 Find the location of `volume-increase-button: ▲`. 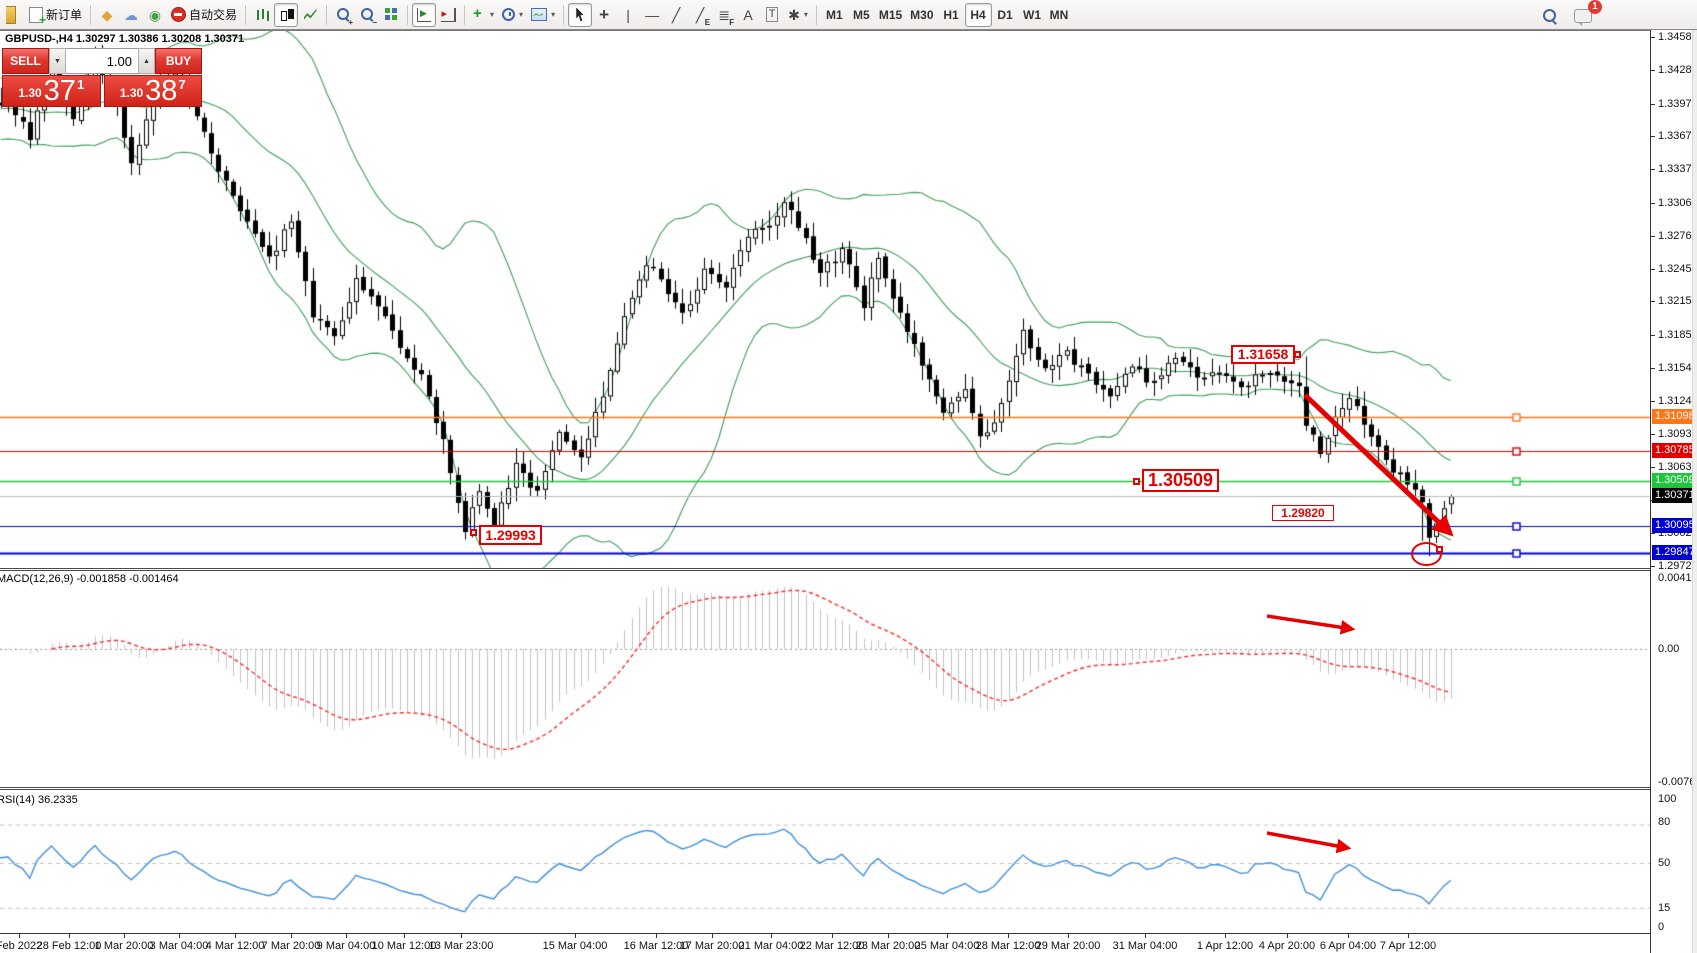

volume-increase-button: ▲ is located at coordinates (146, 61).